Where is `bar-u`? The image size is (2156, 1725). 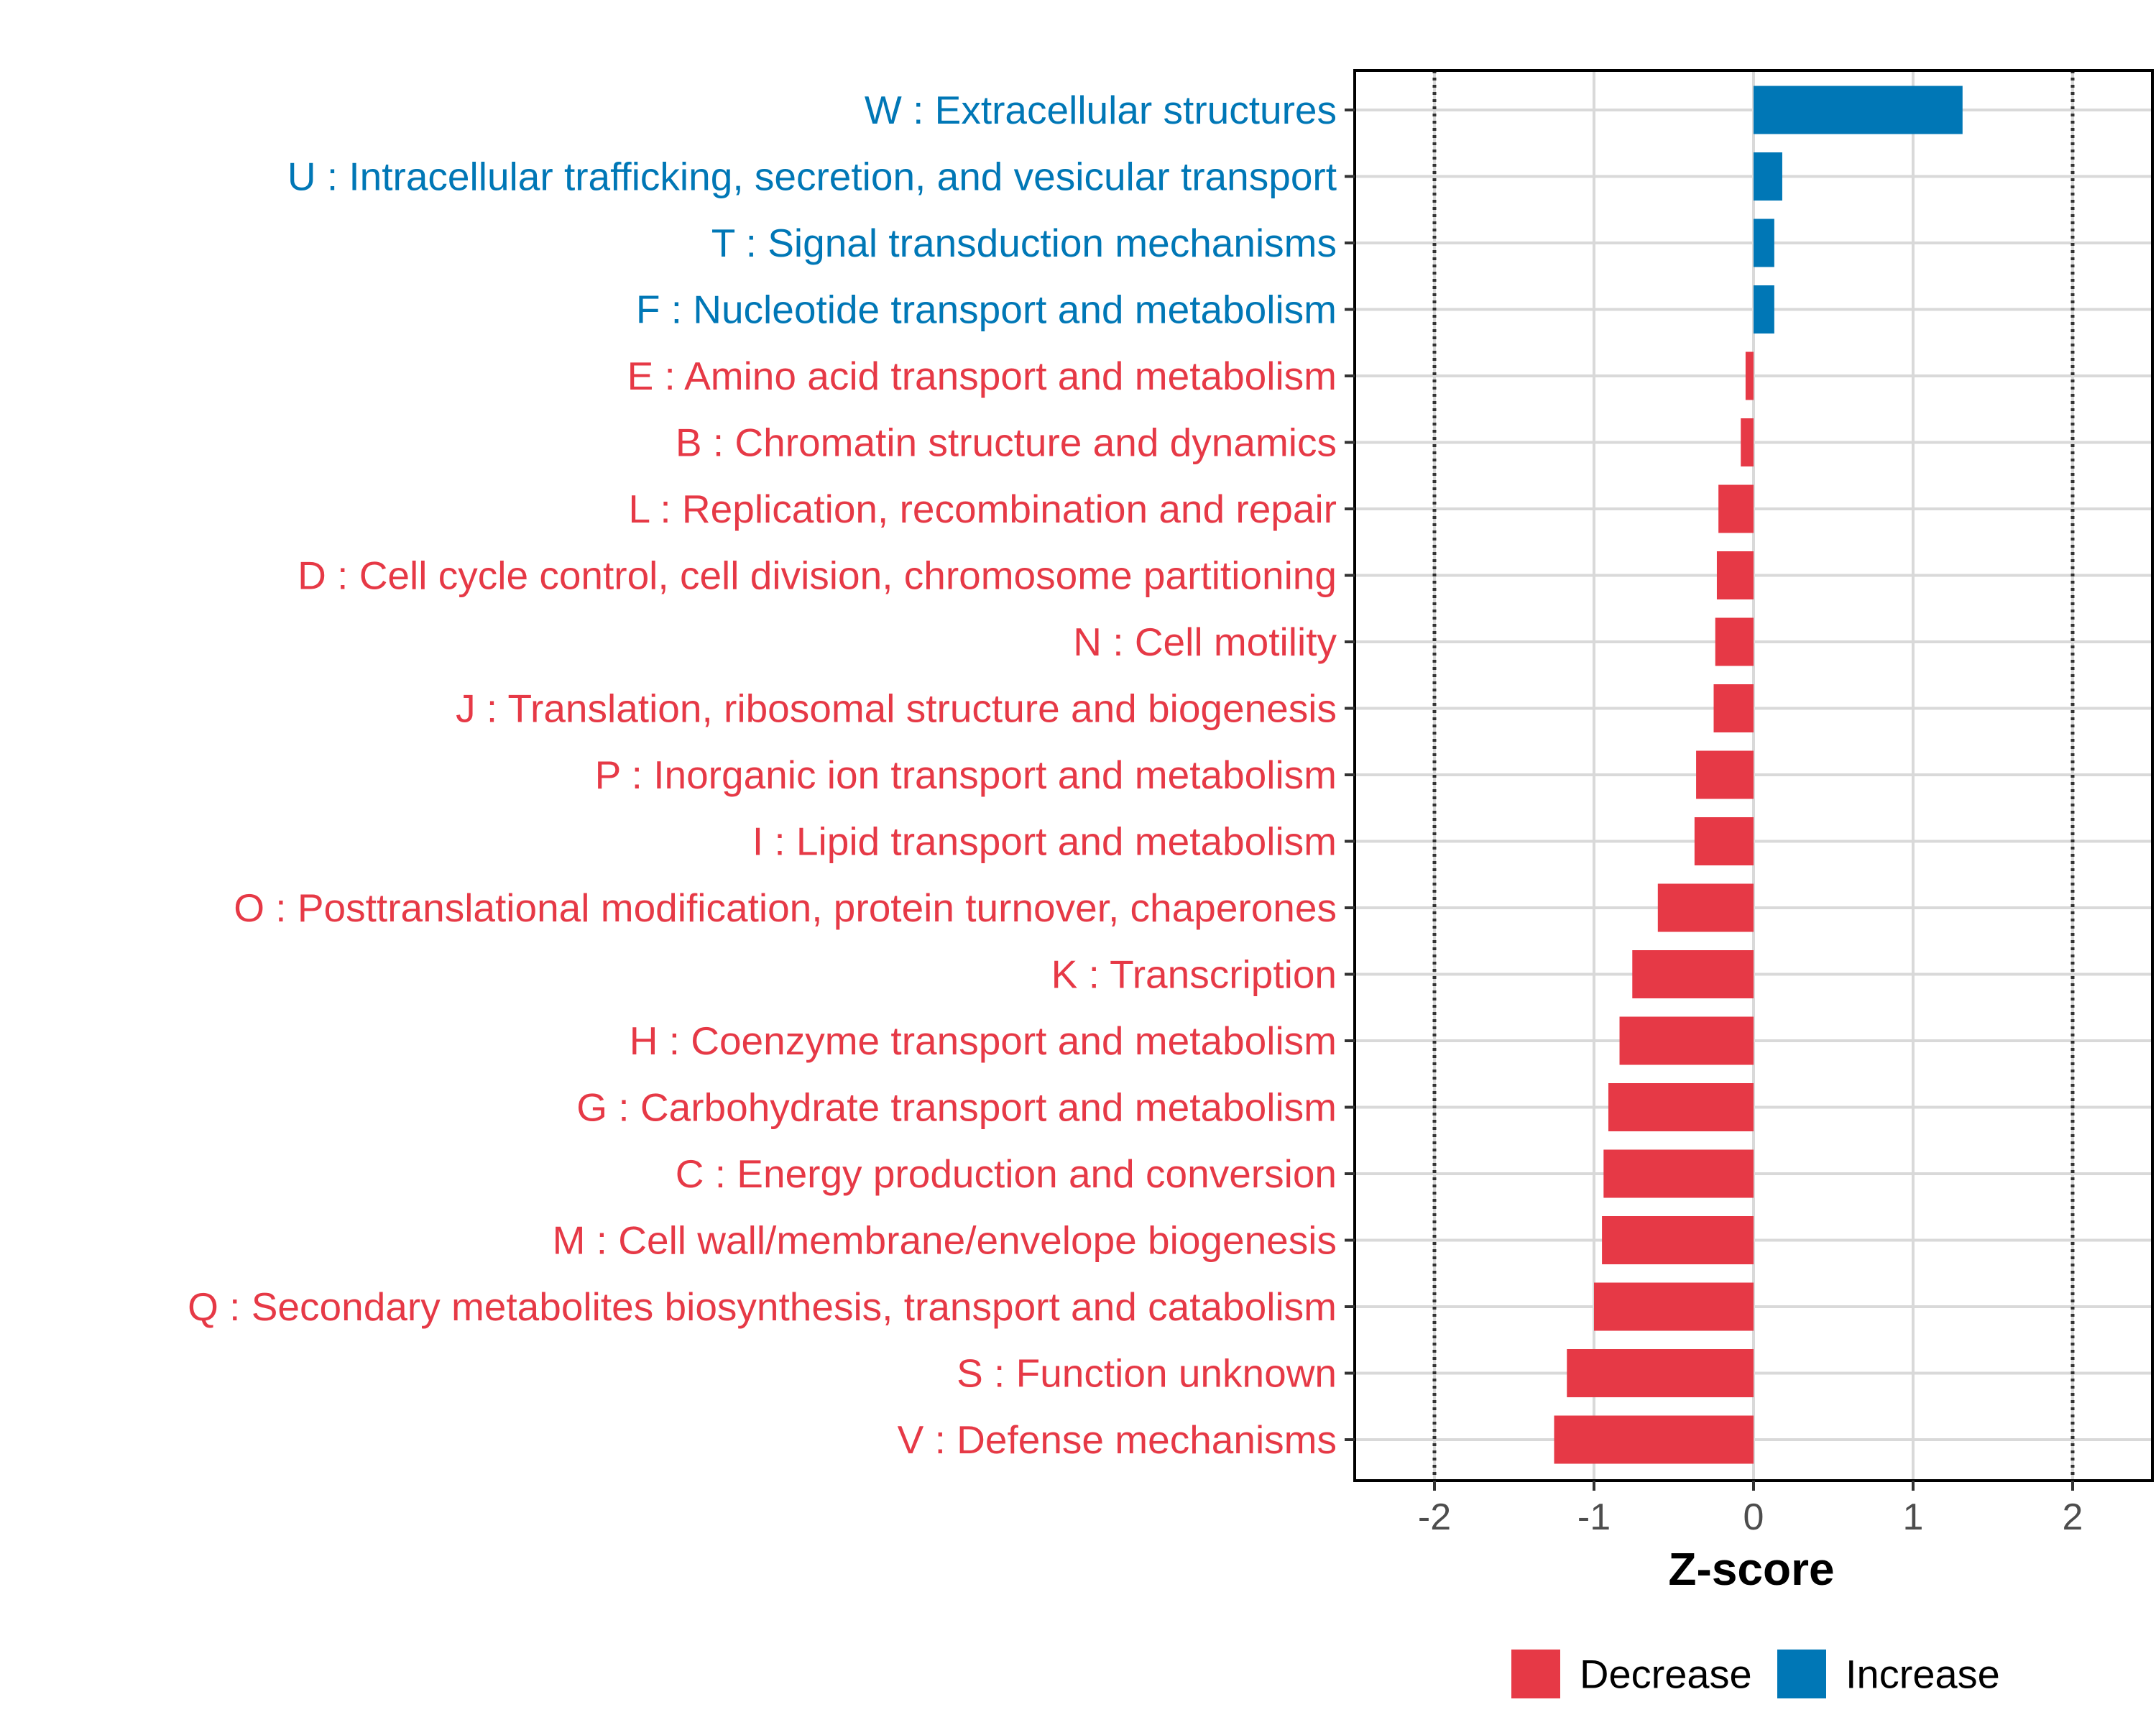 bar-u is located at coordinates (1768, 176).